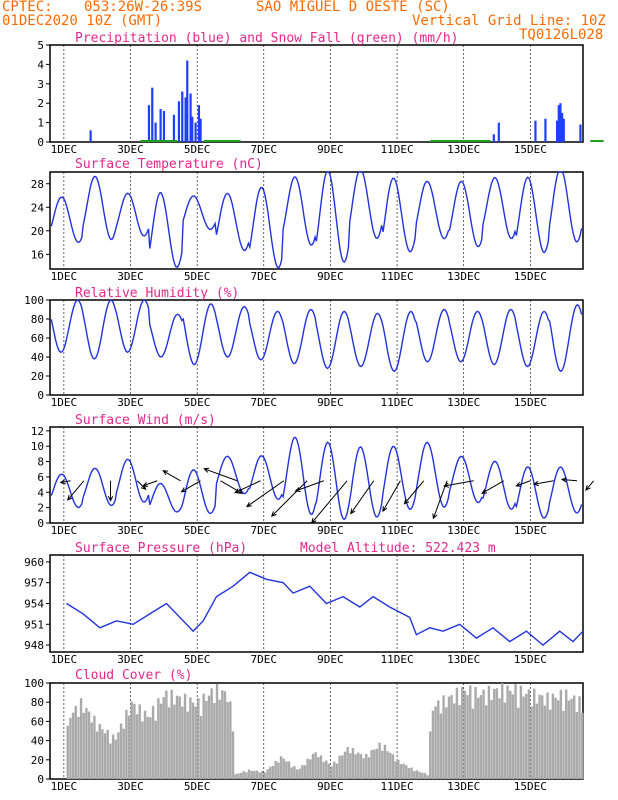  What do you see at coordinates (40, 45) in the screenshot?
I see `y-tick-label: 5` at bounding box center [40, 45].